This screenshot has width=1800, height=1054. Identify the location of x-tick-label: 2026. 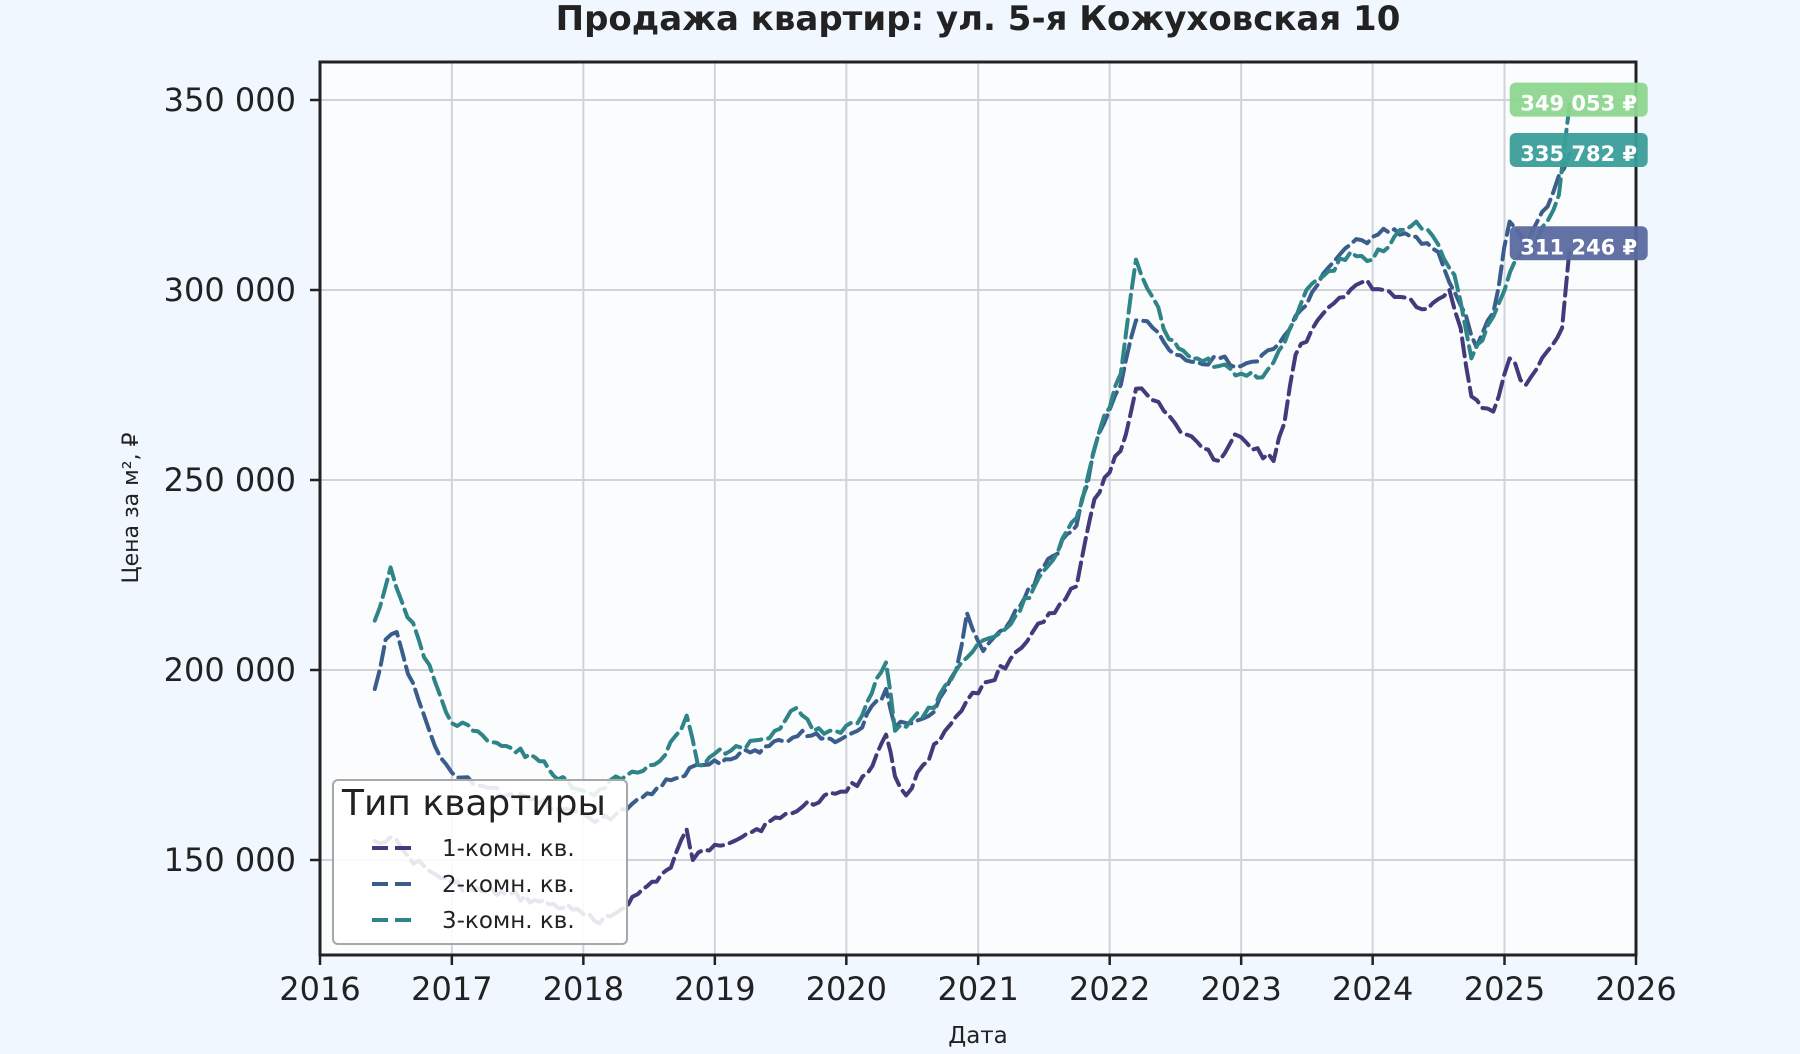
(1635, 989).